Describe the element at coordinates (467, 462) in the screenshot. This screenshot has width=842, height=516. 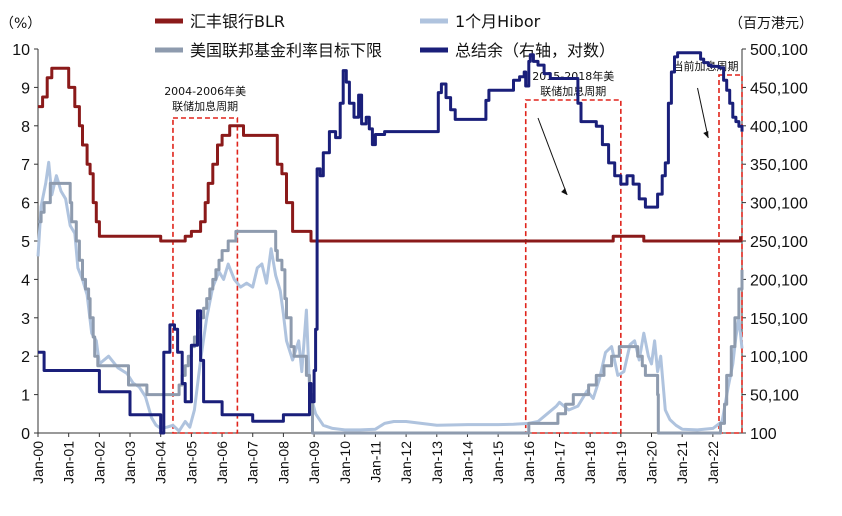
I see `x-tick-label: Jan-14` at that location.